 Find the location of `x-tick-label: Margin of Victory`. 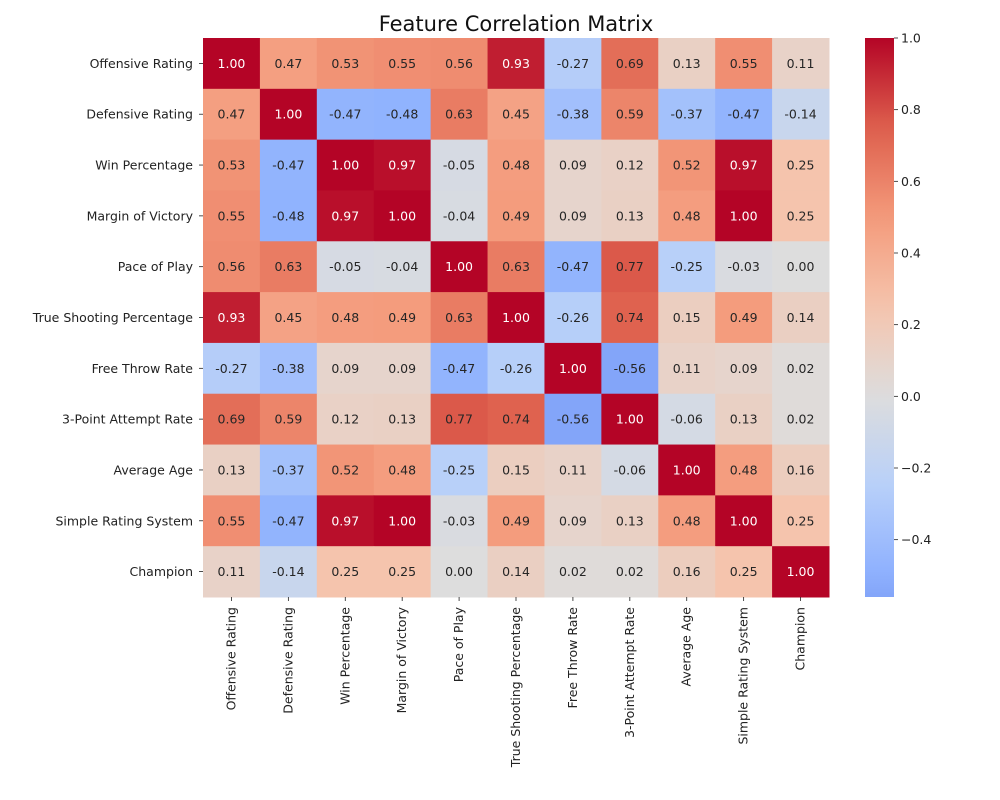

x-tick-label: Margin of Victory is located at coordinates (401, 659).